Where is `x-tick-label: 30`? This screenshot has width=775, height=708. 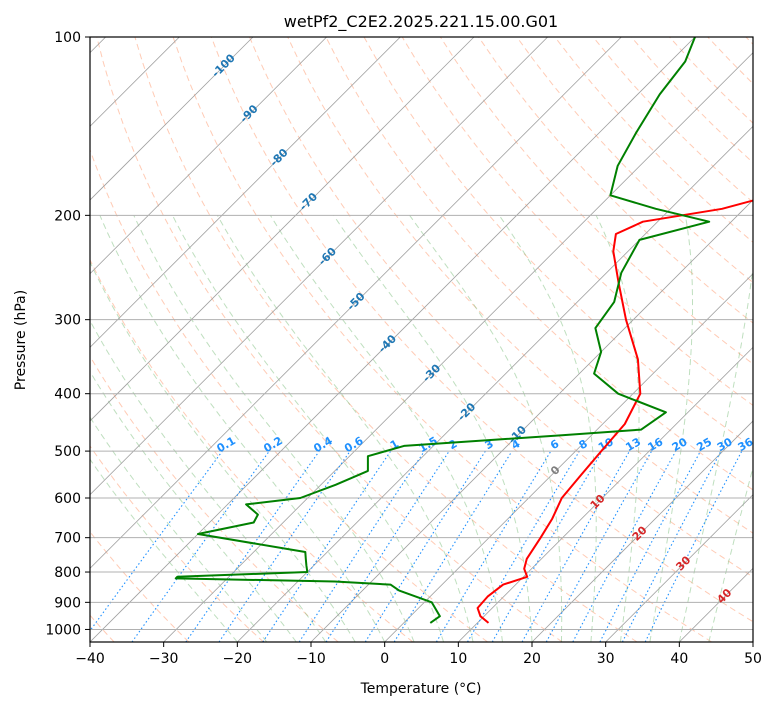 x-tick-label: 30 is located at coordinates (606, 659).